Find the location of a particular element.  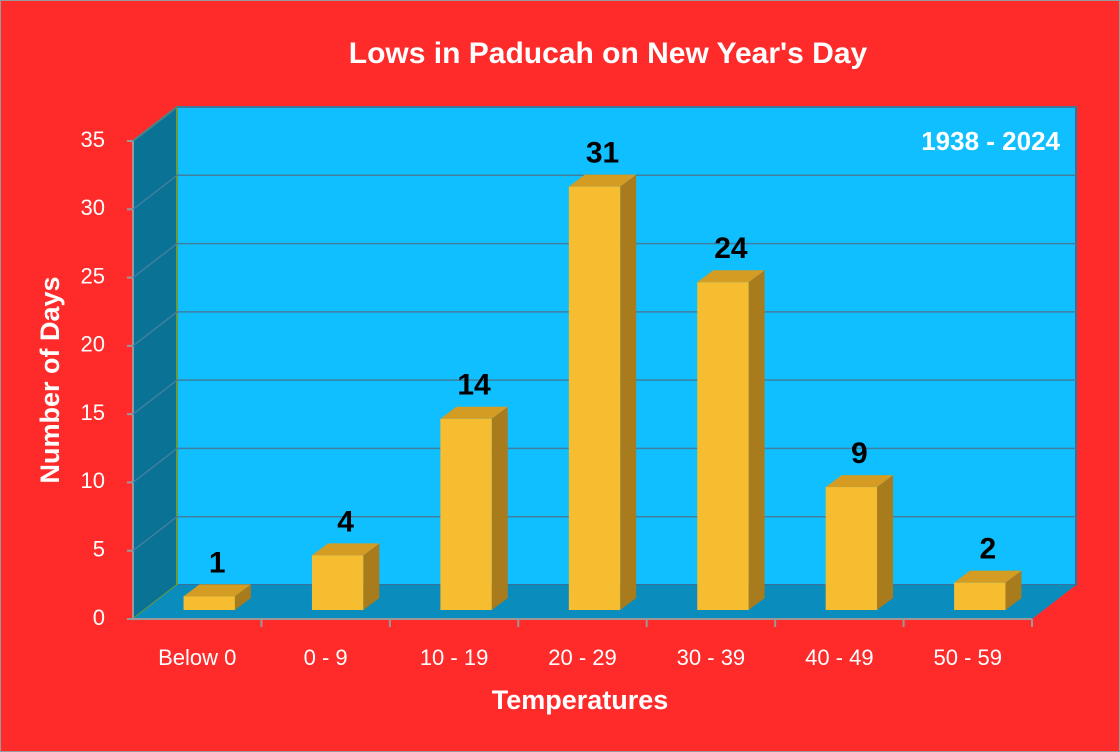

y-tick-label: 25 is located at coordinates (93, 275).